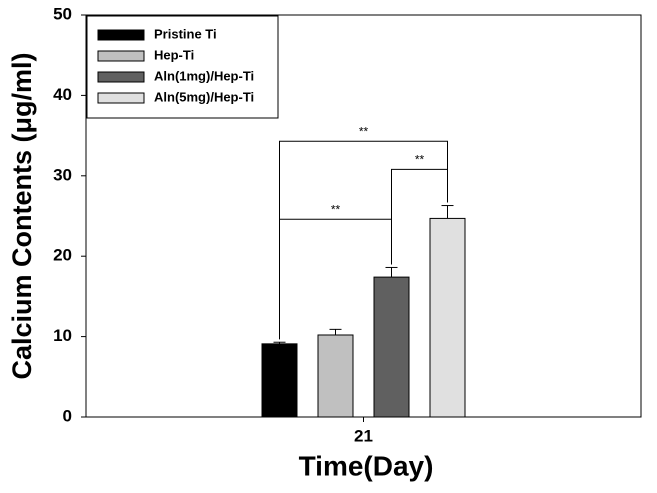  I want to click on x-axis-label: Time(Day), so click(366, 465).